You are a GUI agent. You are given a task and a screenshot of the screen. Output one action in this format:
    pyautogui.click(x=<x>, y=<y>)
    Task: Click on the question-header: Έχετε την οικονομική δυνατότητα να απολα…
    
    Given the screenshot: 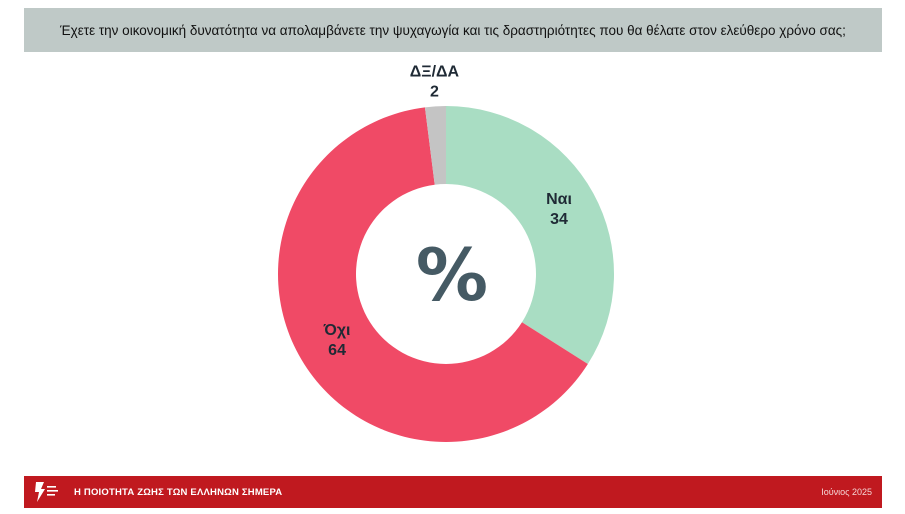 What is the action you would take?
    pyautogui.click(x=453, y=30)
    